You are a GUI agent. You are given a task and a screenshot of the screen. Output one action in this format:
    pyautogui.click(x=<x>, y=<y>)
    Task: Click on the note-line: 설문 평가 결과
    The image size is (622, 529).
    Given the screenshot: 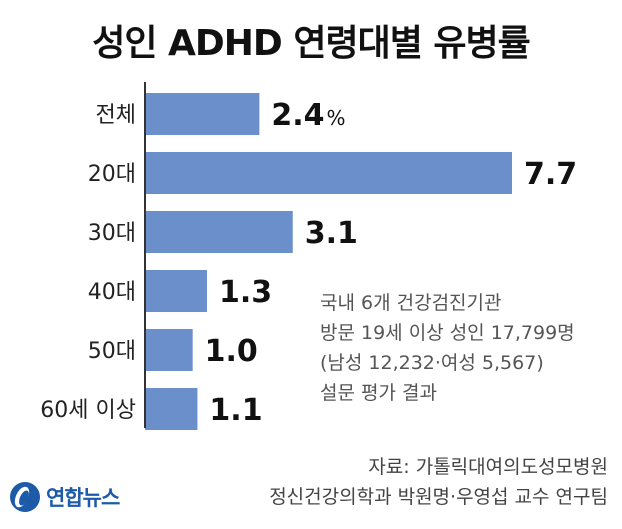 What is the action you would take?
    pyautogui.click(x=378, y=393)
    